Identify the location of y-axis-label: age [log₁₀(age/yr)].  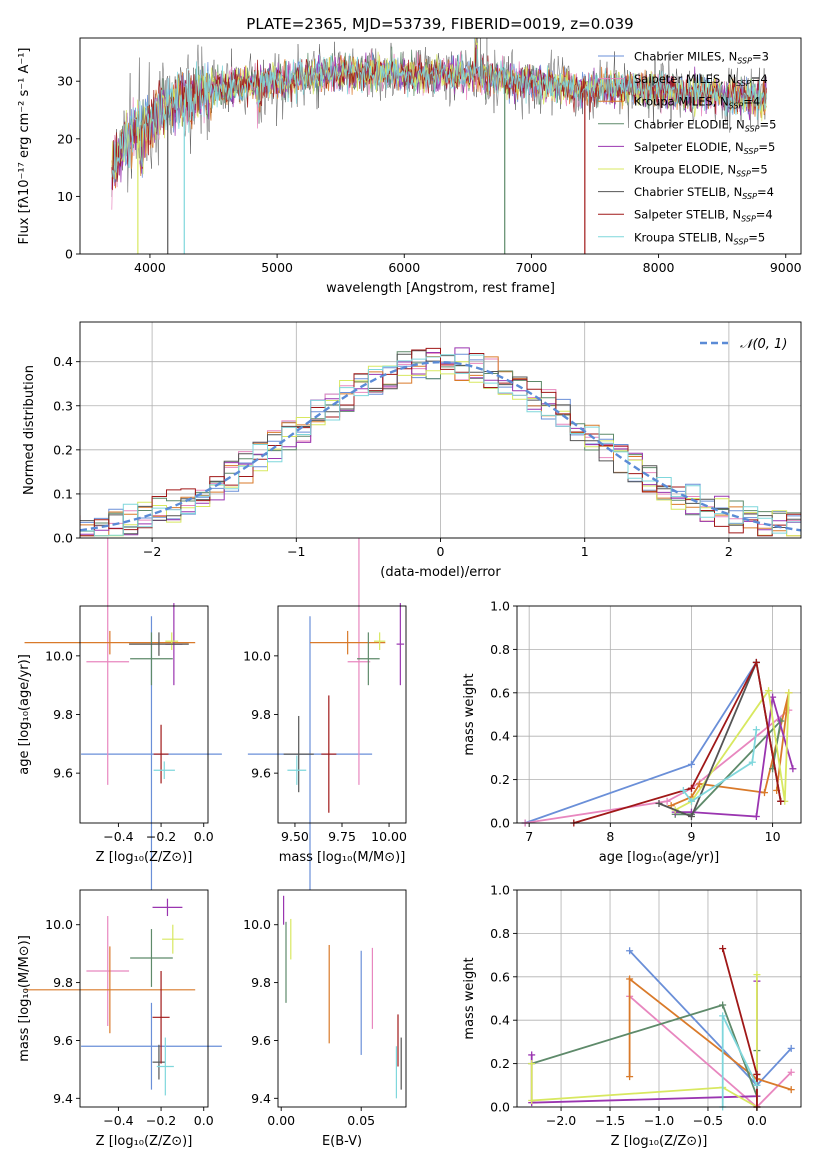
(24, 714).